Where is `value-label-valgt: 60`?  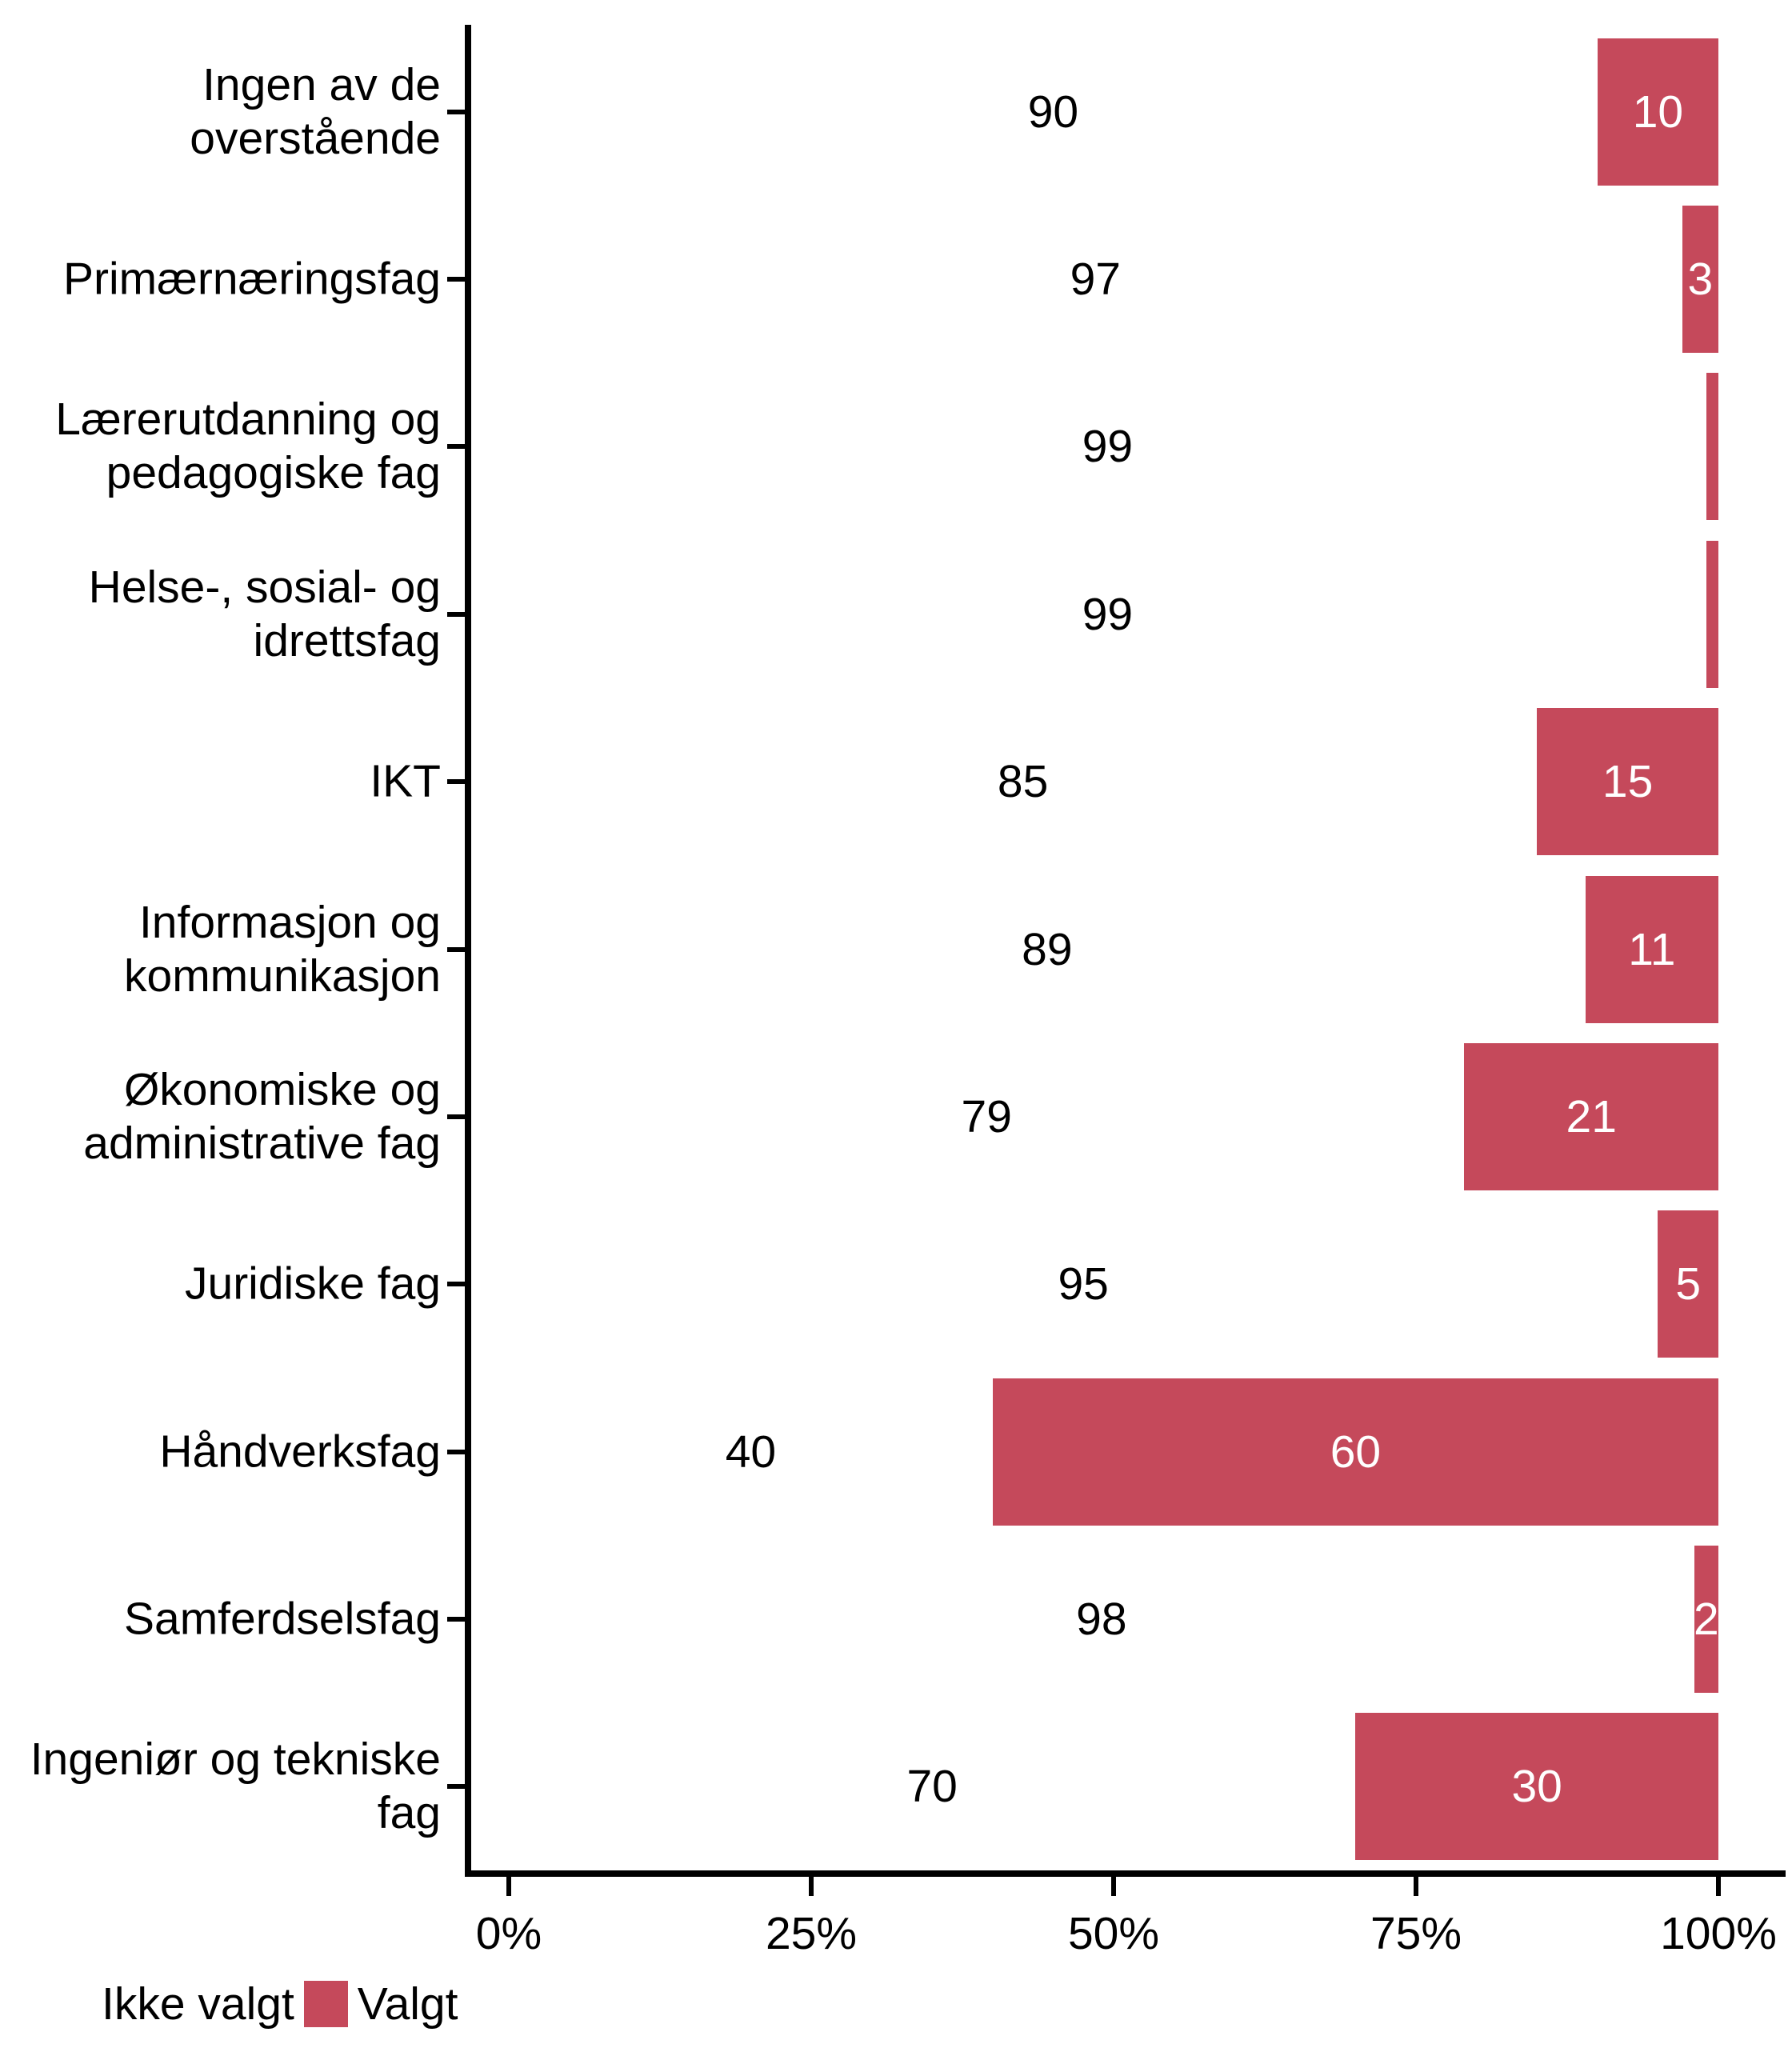
value-label-valgt: 60 is located at coordinates (1356, 1452).